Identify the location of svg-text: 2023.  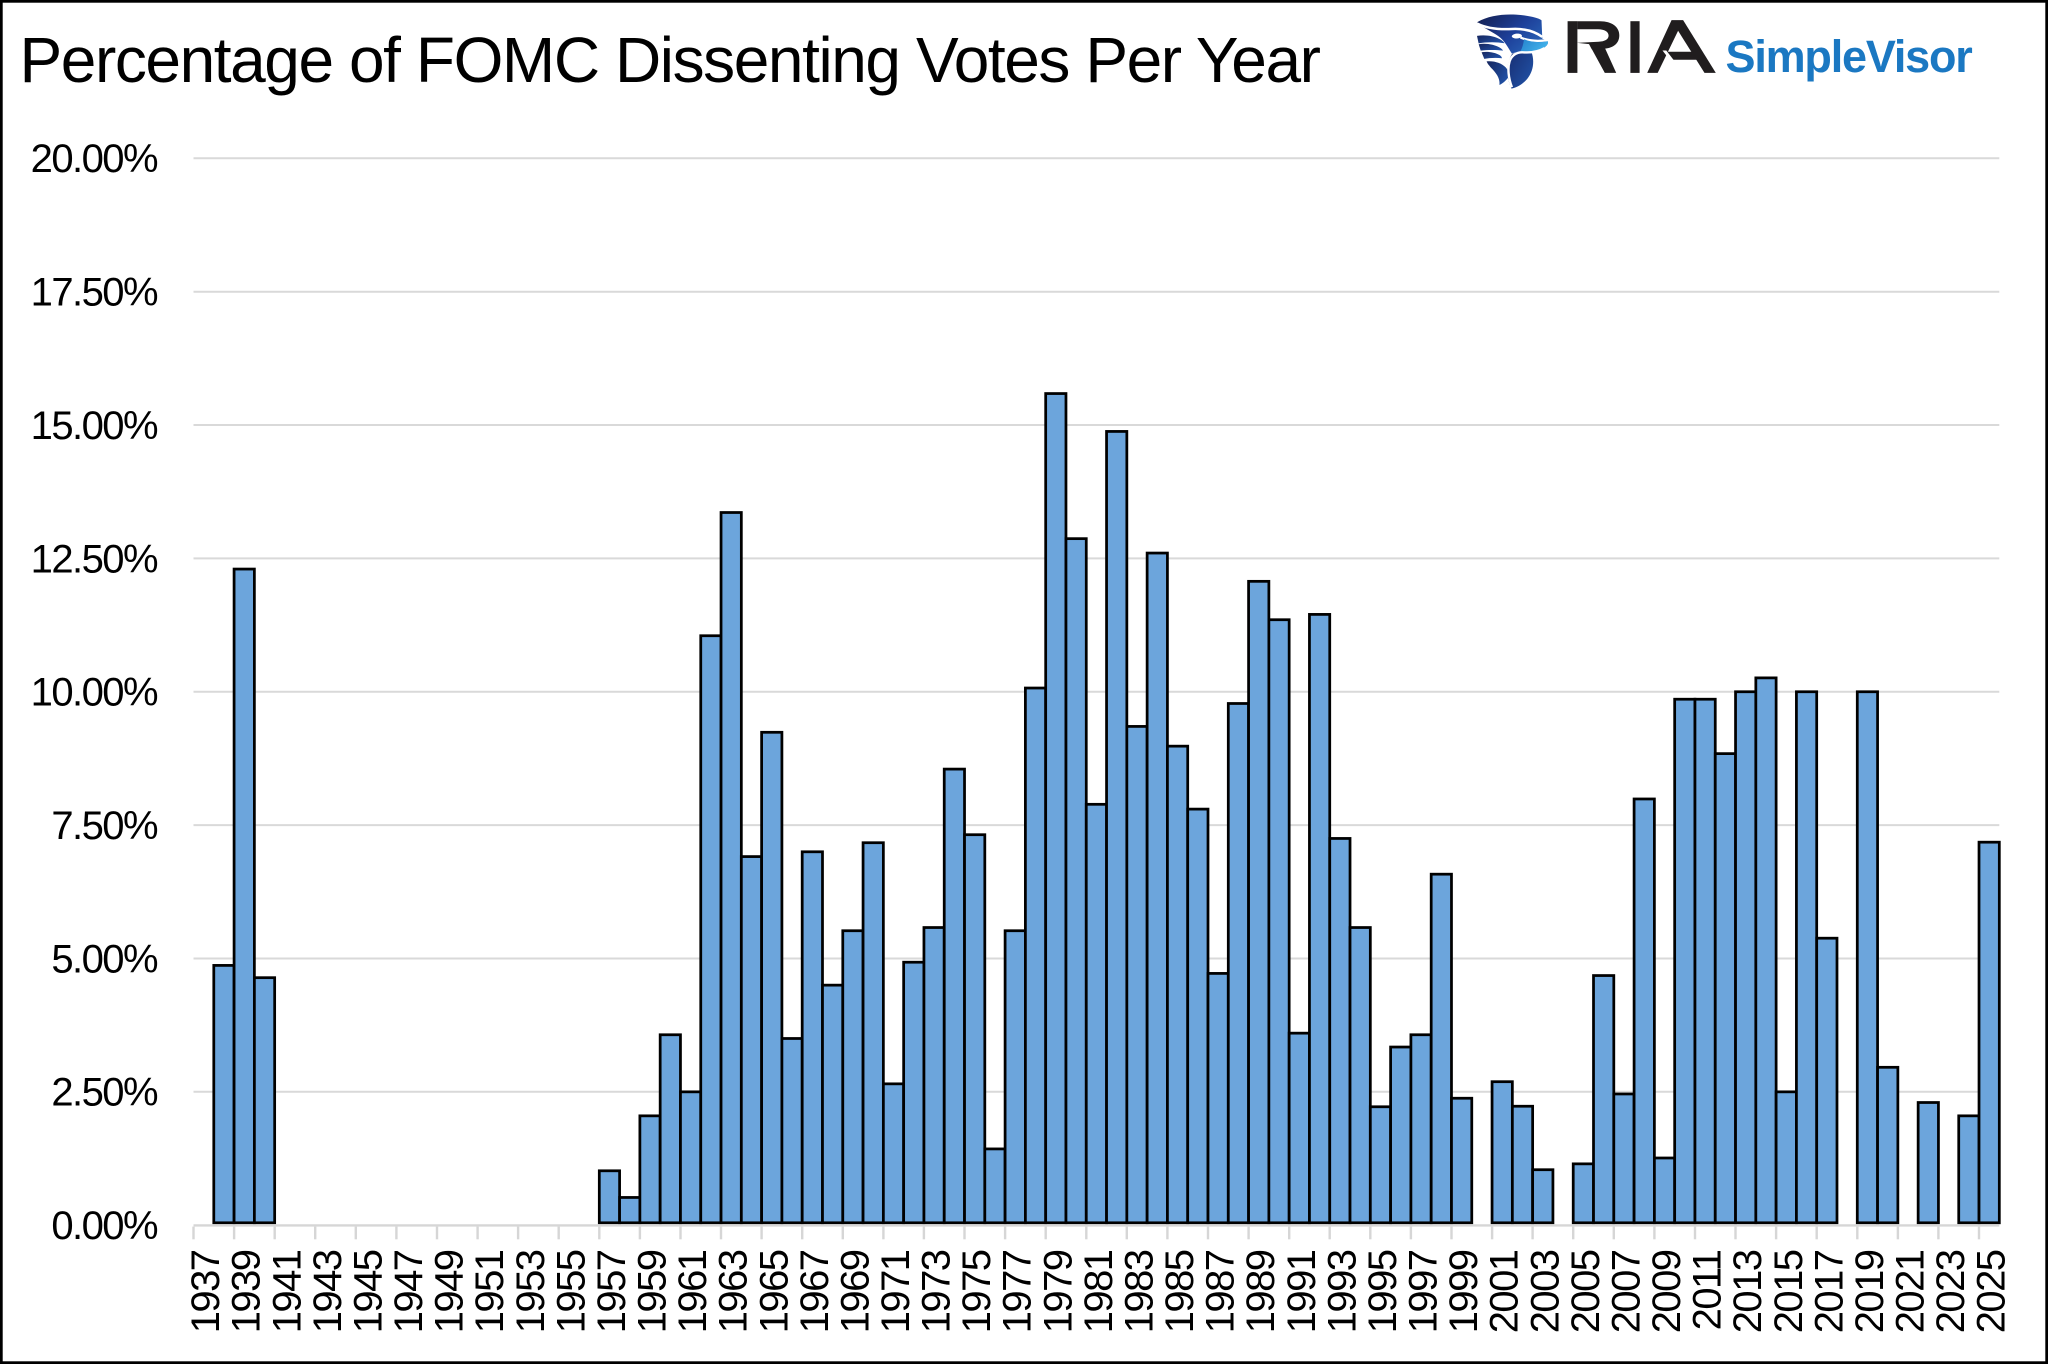
(1951, 1291).